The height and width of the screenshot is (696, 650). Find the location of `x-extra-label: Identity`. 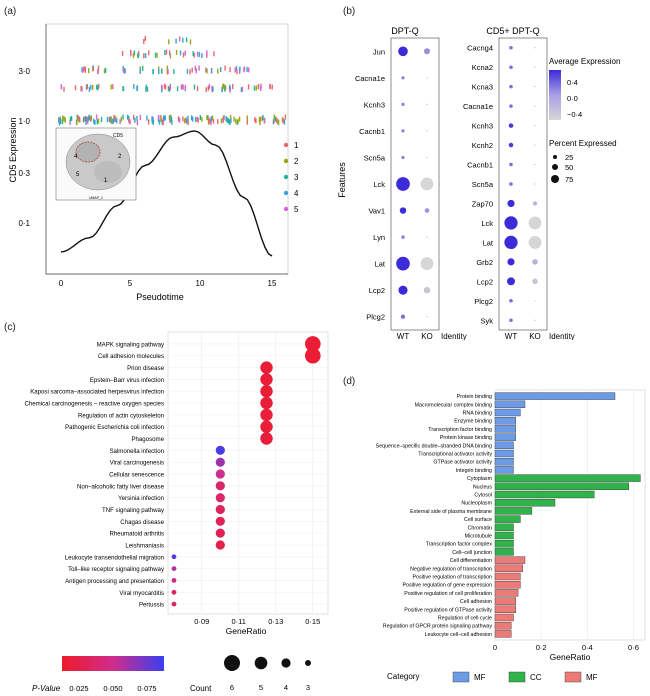

x-extra-label: Identity is located at coordinates (454, 336).